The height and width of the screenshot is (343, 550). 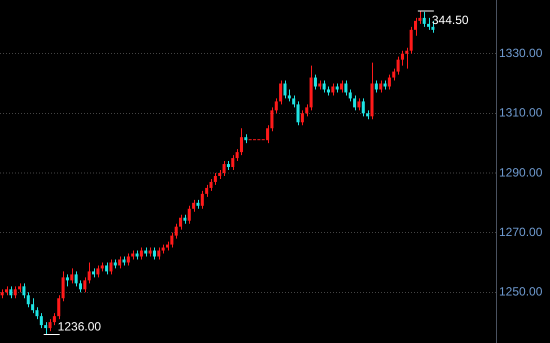 What do you see at coordinates (521, 172) in the screenshot?
I see `y-tick-label: 1290.00` at bounding box center [521, 172].